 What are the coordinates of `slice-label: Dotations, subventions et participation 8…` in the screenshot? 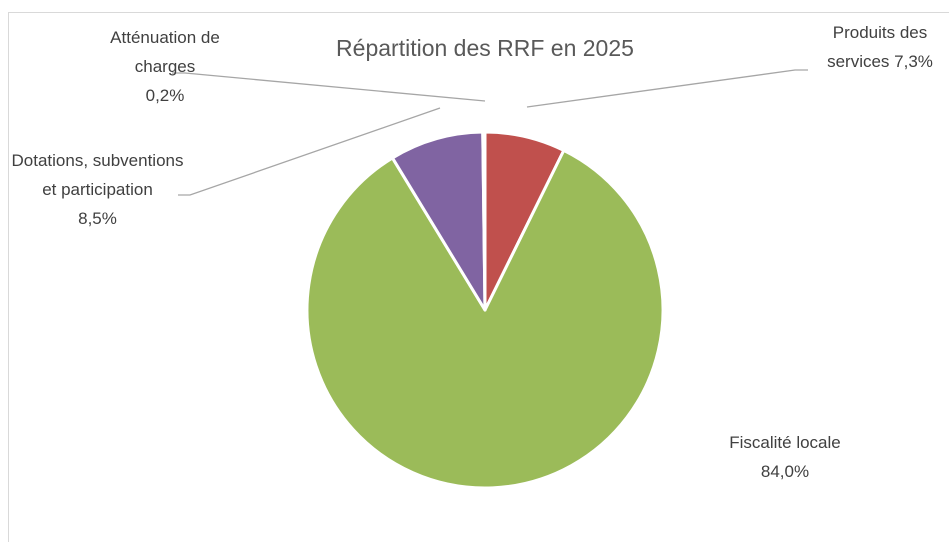 It's located at (97, 189).